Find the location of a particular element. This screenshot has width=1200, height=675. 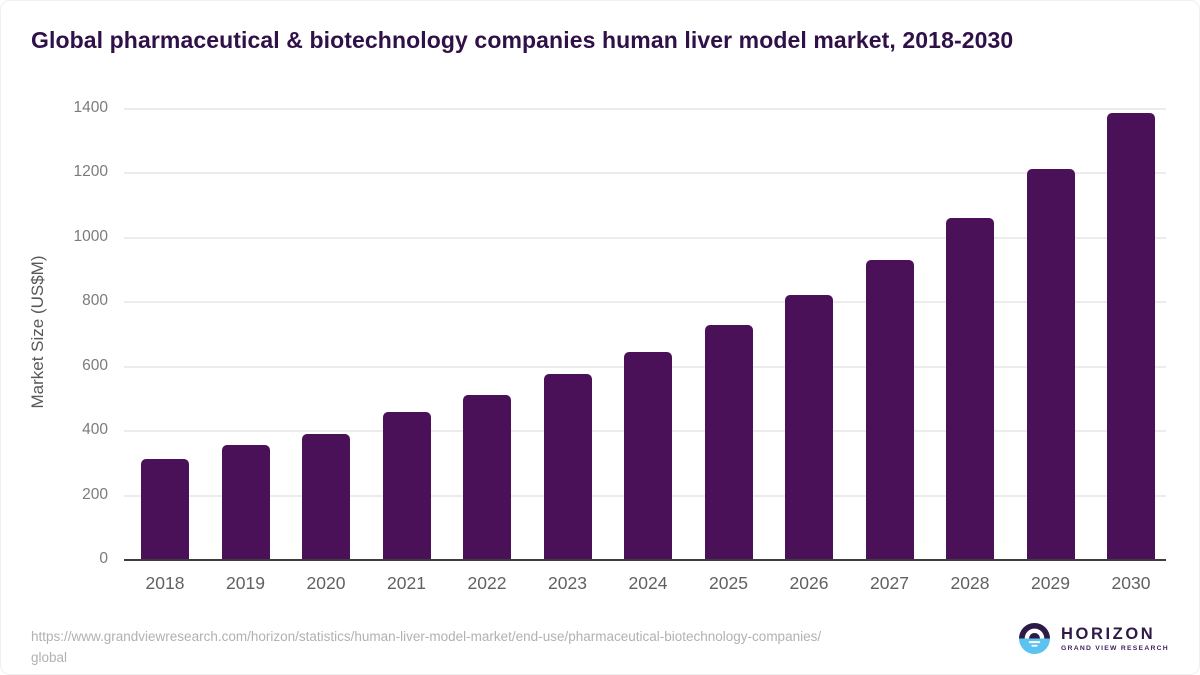

bar-2025 is located at coordinates (728, 442).